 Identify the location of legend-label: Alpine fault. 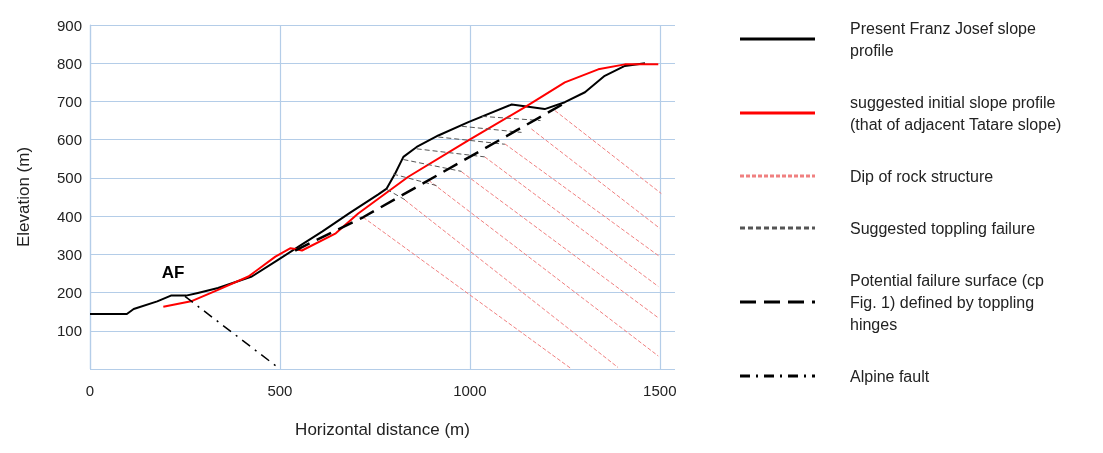
(890, 376).